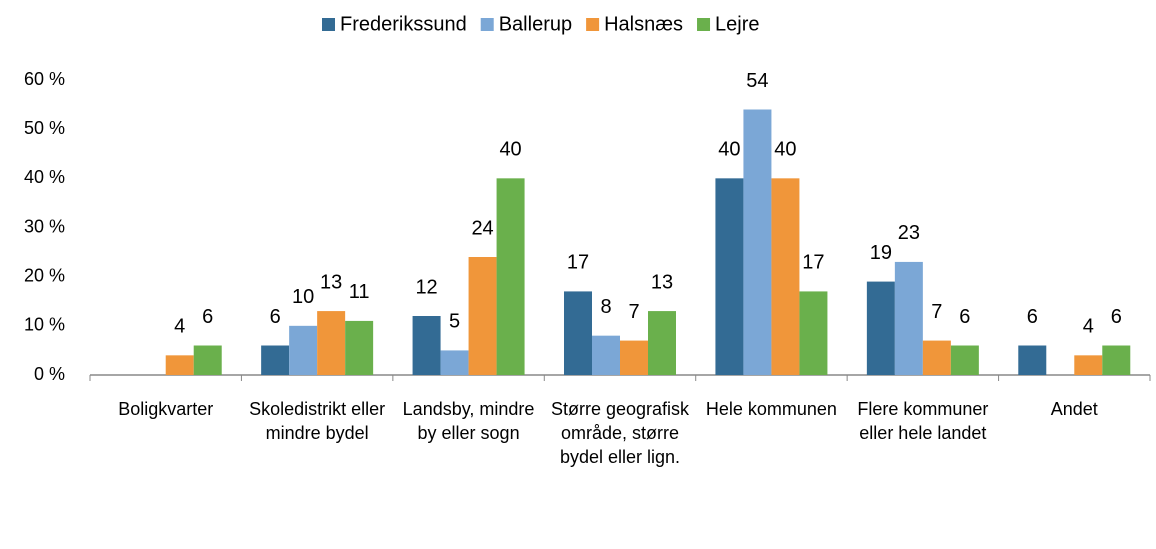  I want to click on y-tick-label: 30 %, so click(44, 226).